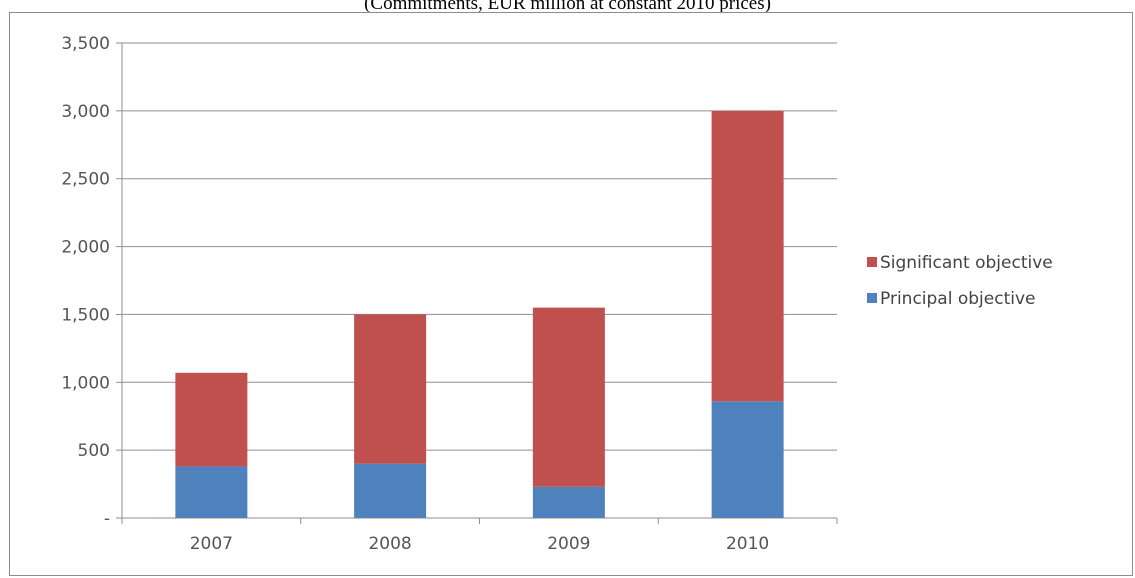 The height and width of the screenshot is (578, 1135). What do you see at coordinates (85, 180) in the screenshot?
I see `y-tick-label: 2,500` at bounding box center [85, 180].